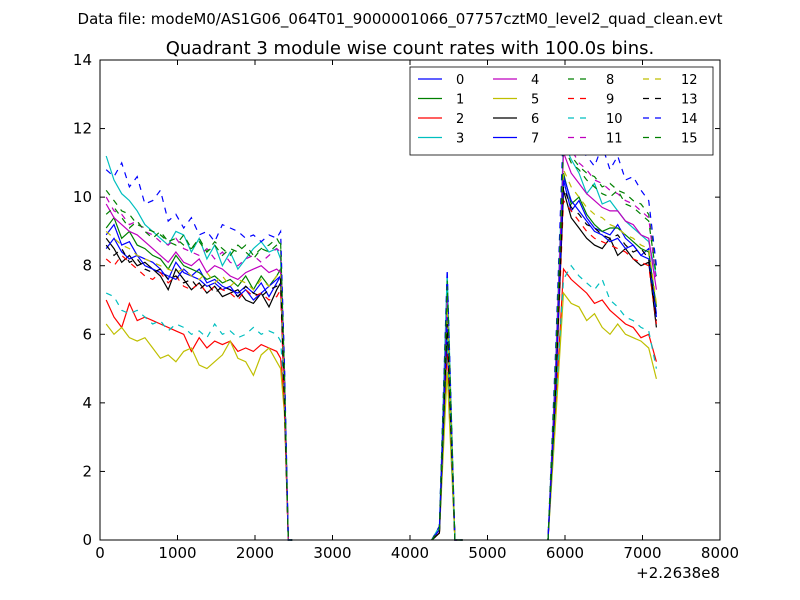  Describe the element at coordinates (177, 553) in the screenshot. I see `x-tick-label: 1000` at that location.